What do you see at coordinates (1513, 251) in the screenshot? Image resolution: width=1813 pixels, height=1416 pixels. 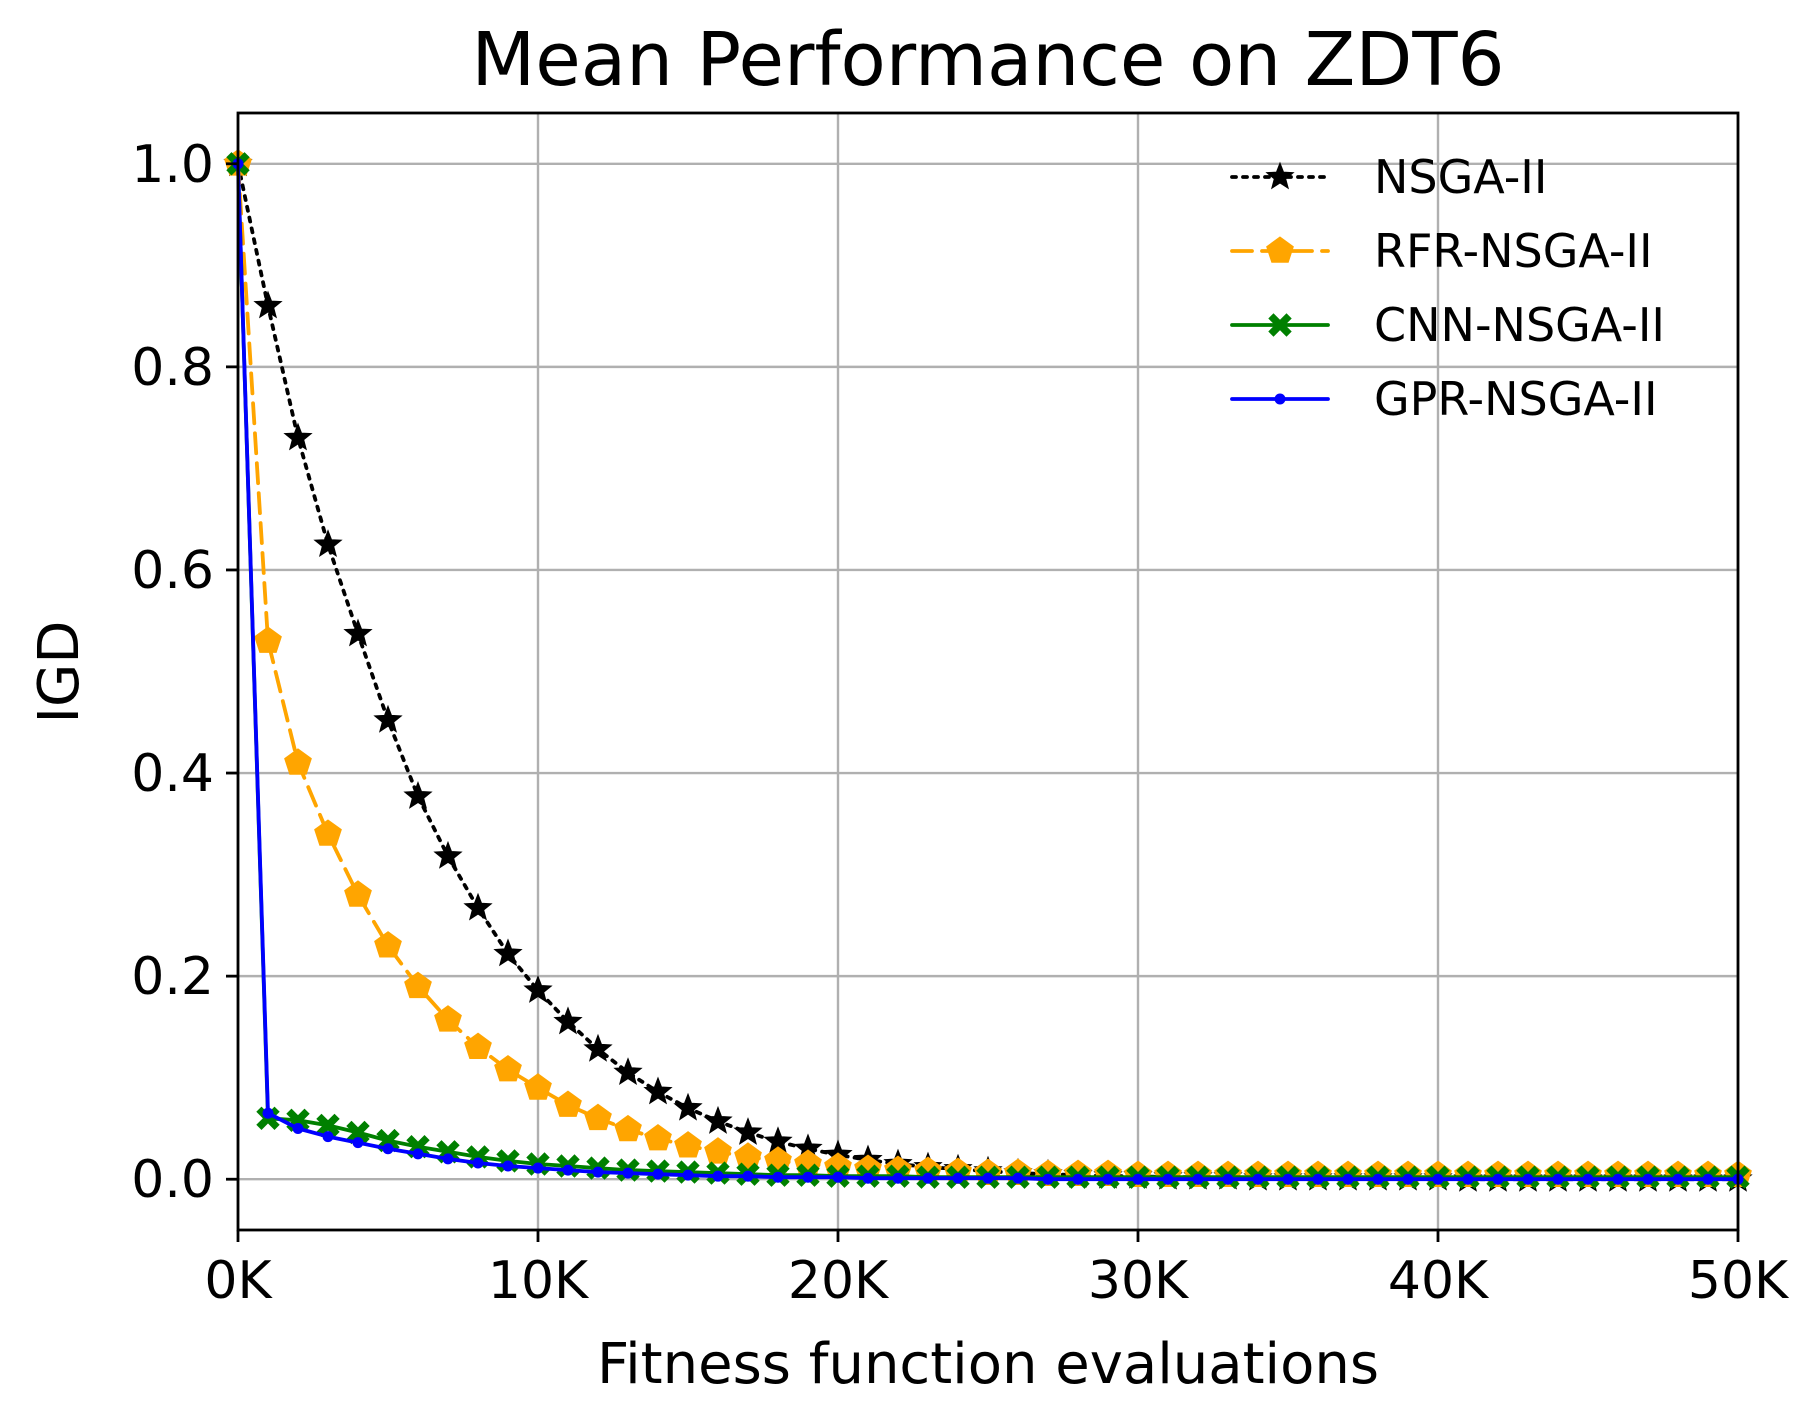 I see `legend-label-rfr-nsga-ii: RFR-NSGA-II` at bounding box center [1513, 251].